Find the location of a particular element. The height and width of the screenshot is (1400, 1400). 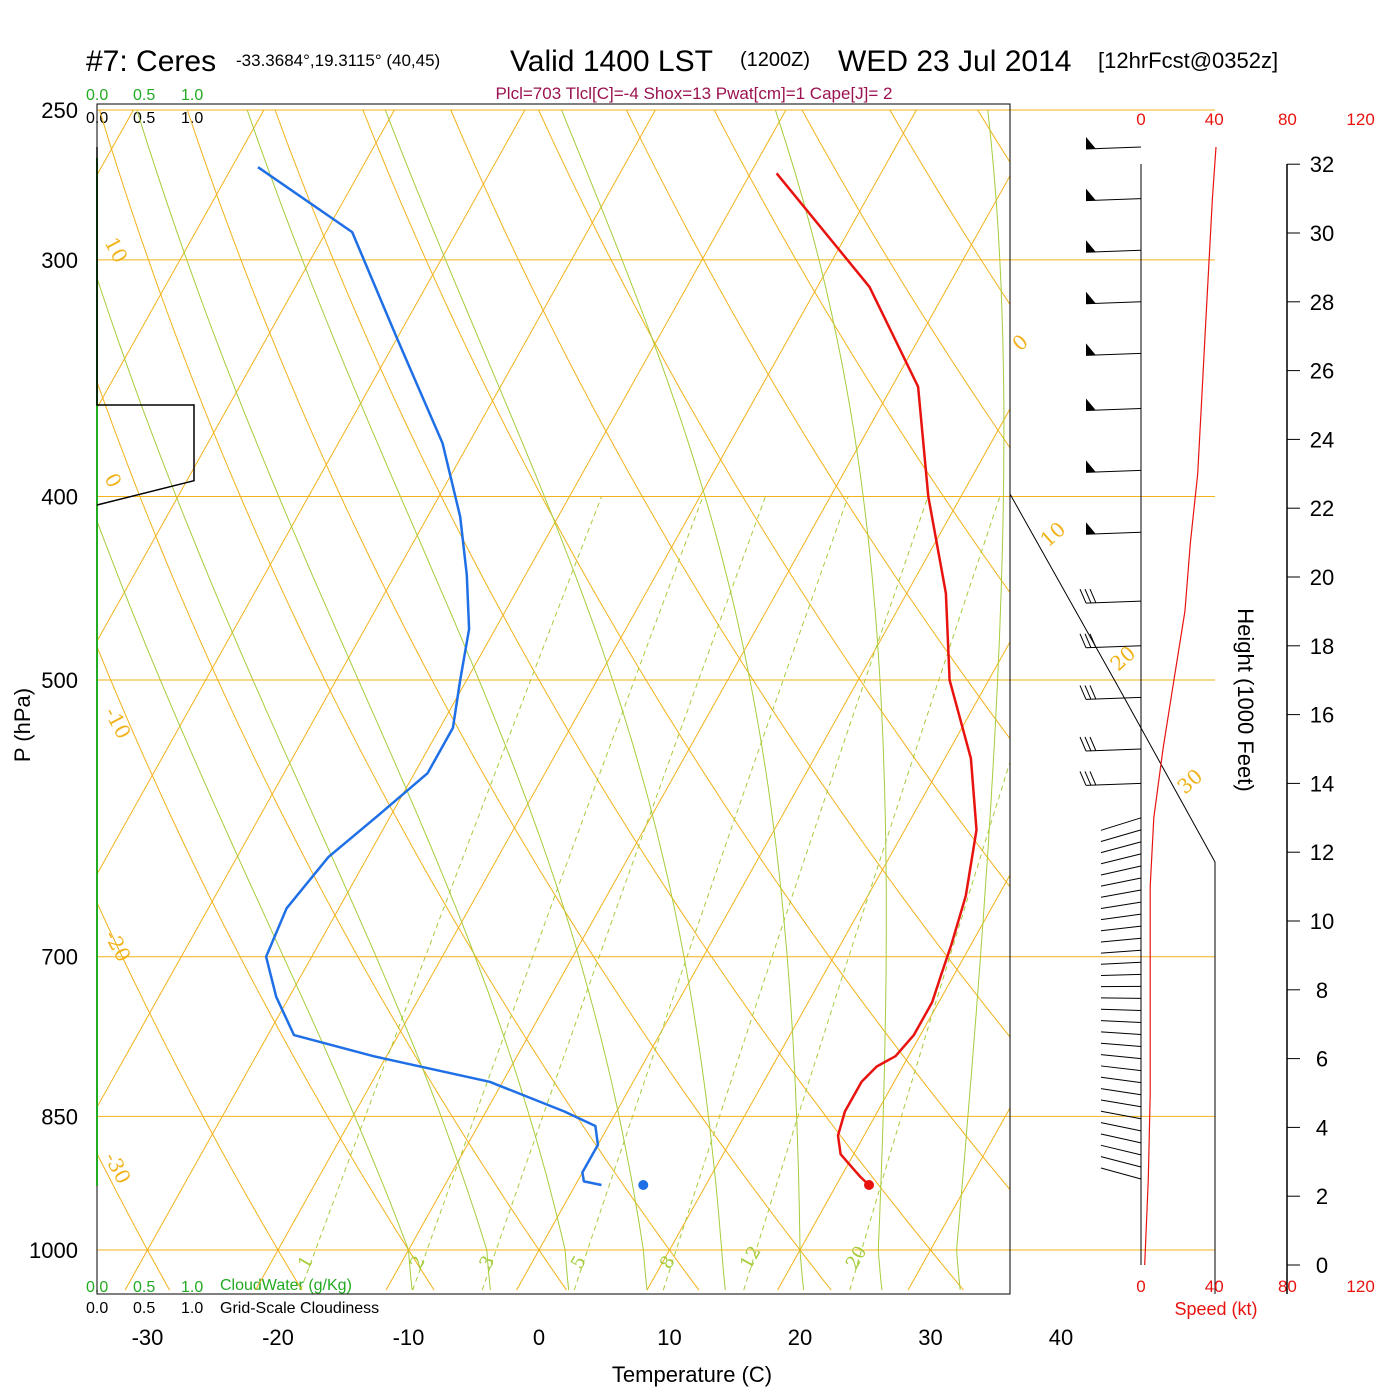

cloudwater-label: CloudWater (g/Kg) is located at coordinates (286, 1285).